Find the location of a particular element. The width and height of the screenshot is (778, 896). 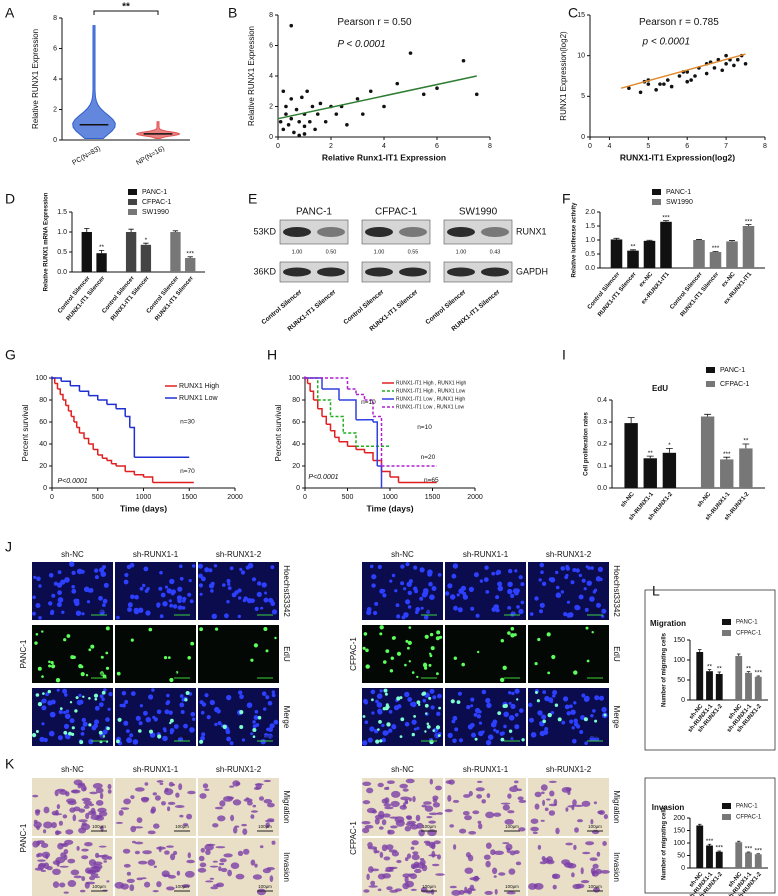

panel-letter: H is located at coordinates (272, 355).